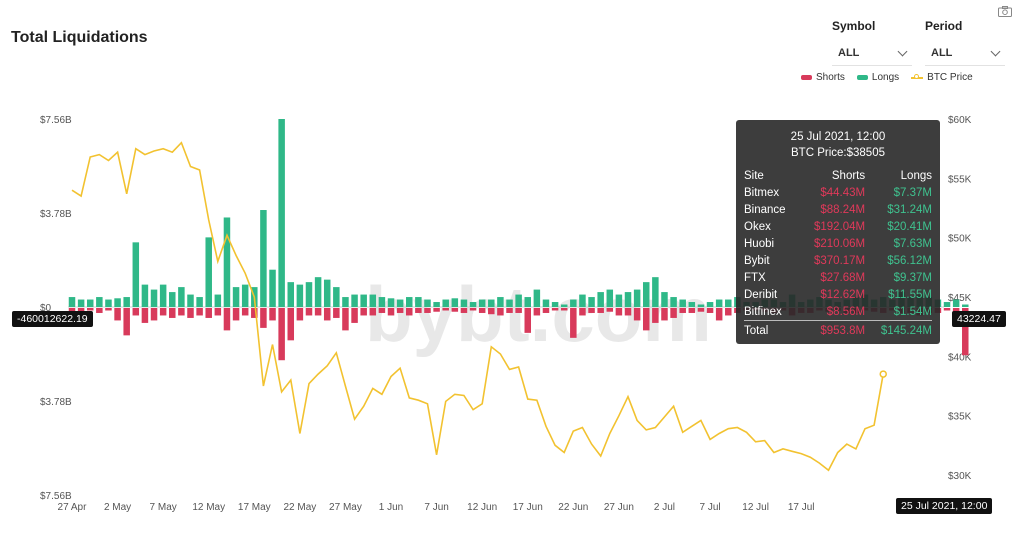  What do you see at coordinates (877, 77) in the screenshot?
I see `legend-item-longs: Longs` at bounding box center [877, 77].